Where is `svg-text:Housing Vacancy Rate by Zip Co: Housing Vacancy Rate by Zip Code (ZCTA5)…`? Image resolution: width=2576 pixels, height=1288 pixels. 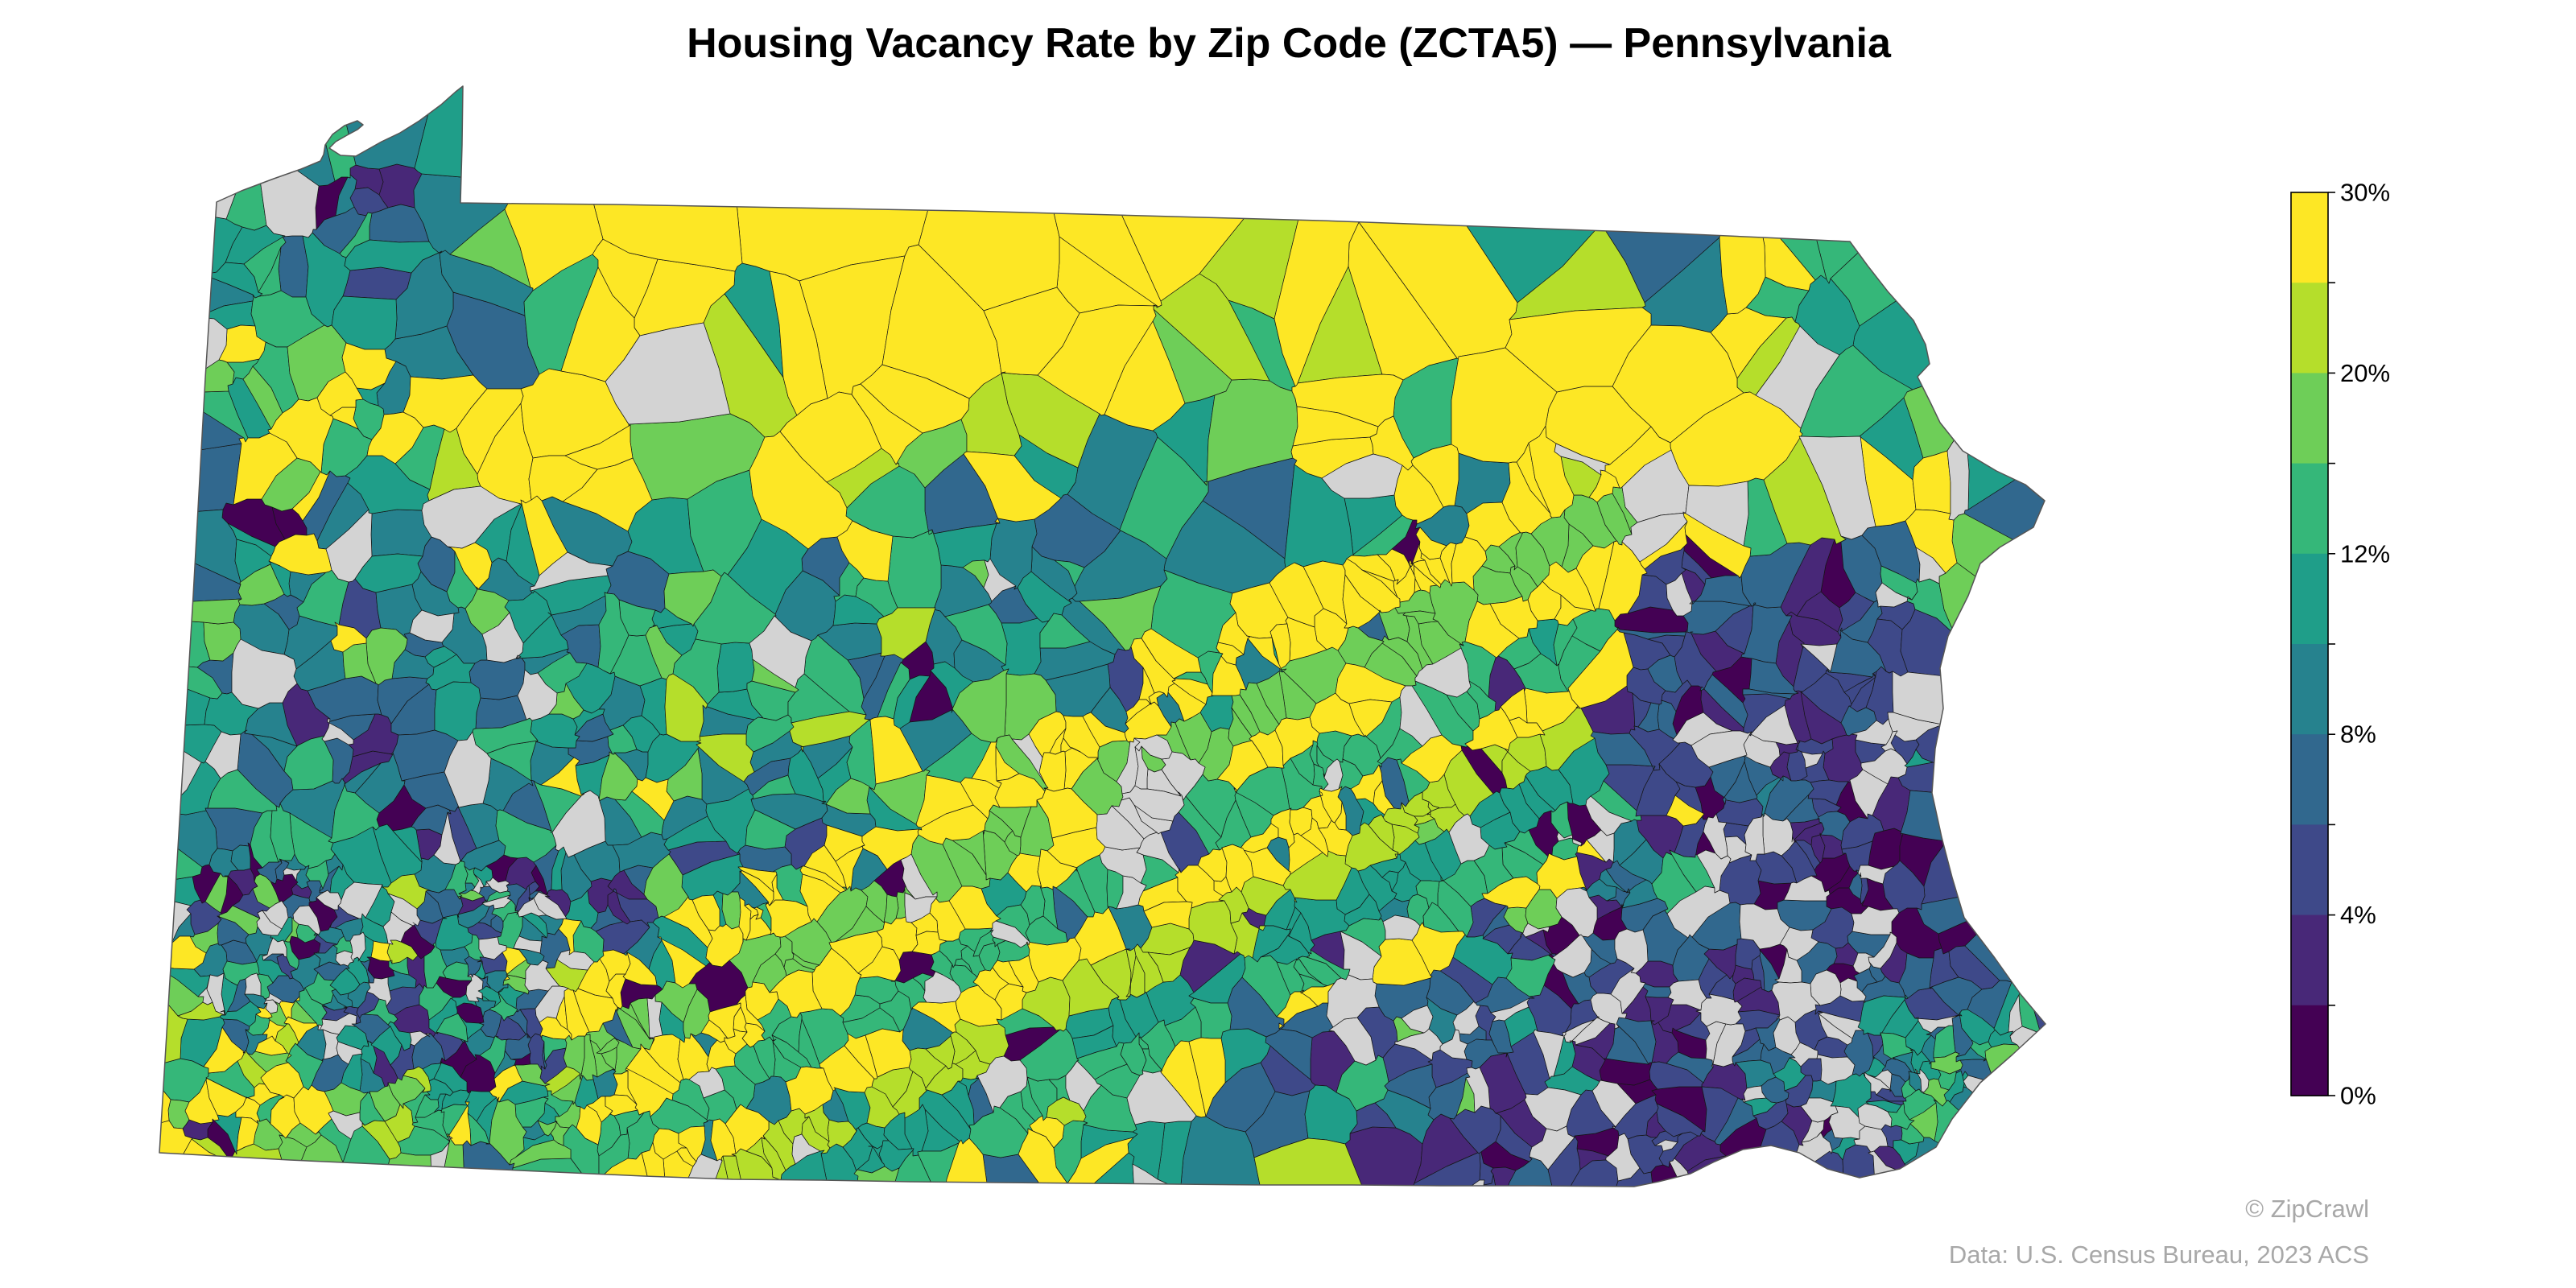 svg-text:Housing Vacancy Rate by Zip Co: Housing Vacancy Rate by Zip Code (ZCTA5)… is located at coordinates (1289, 43).